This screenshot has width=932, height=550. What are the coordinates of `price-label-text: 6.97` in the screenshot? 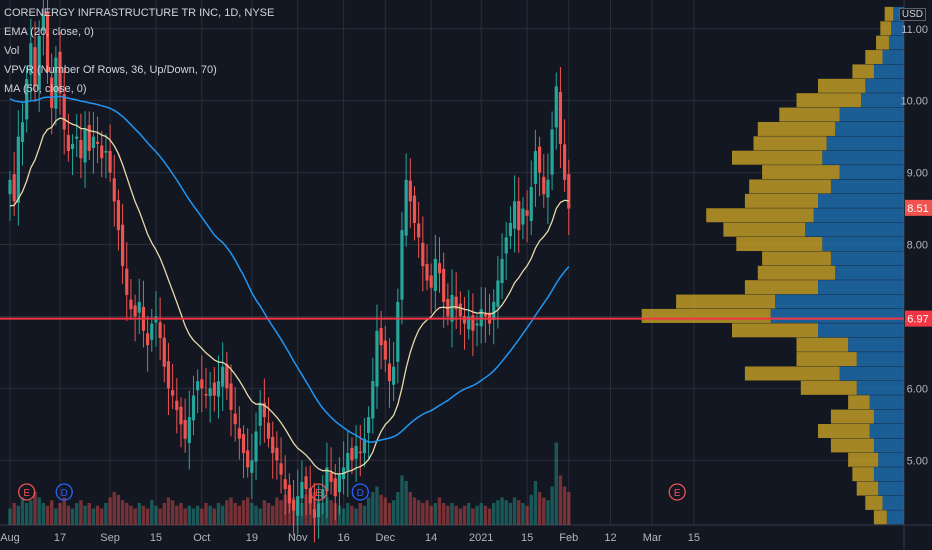 It's located at (917, 320).